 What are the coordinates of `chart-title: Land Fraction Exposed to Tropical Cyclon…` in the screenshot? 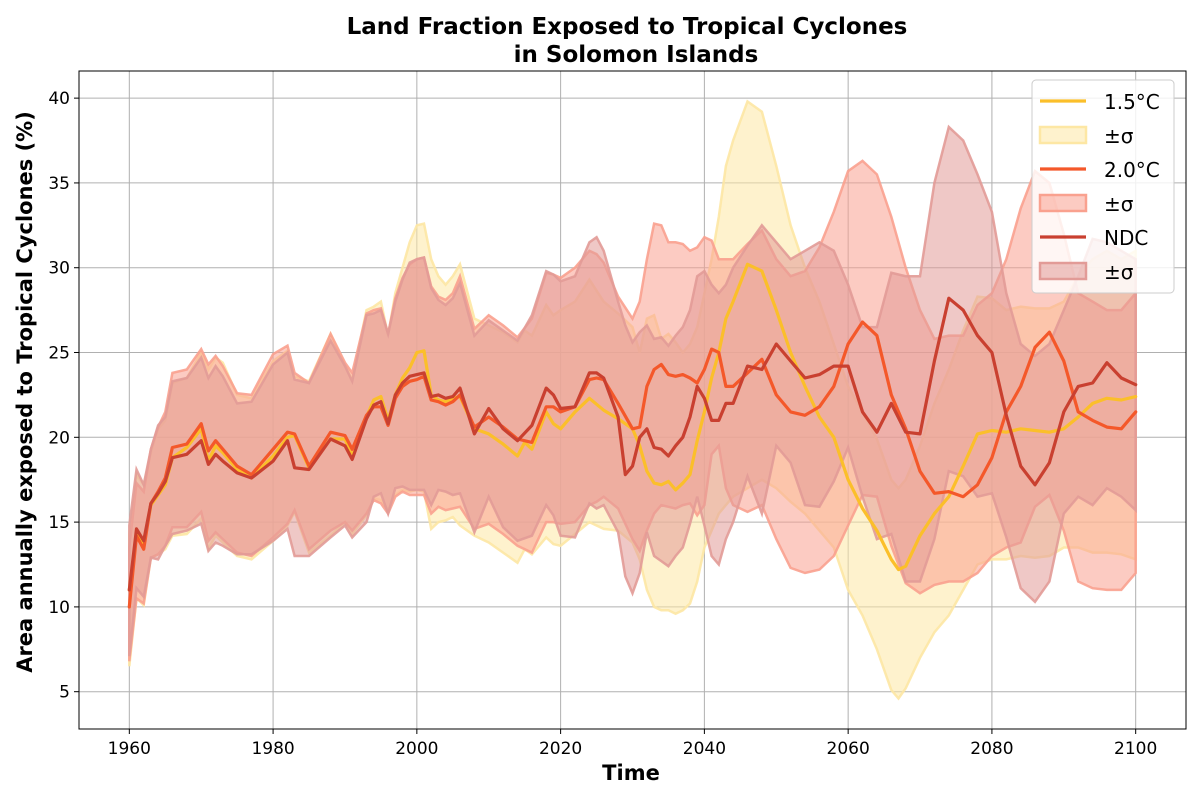 It's located at (627, 27).